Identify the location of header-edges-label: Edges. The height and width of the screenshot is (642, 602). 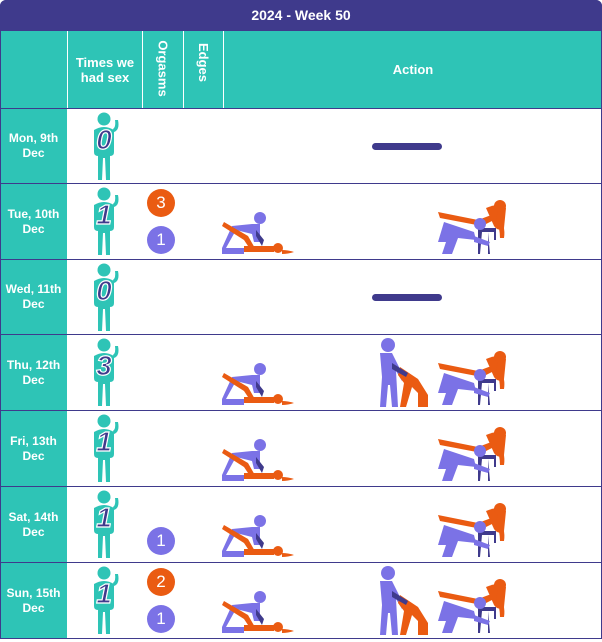
(204, 62).